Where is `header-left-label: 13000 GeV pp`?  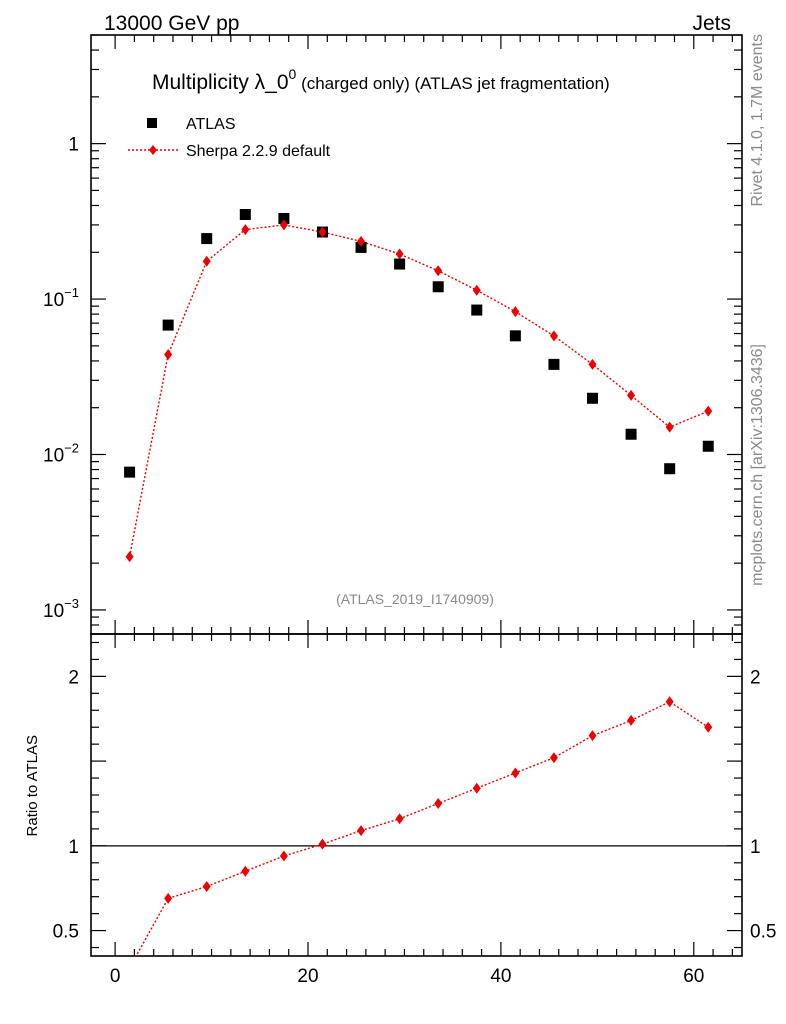 header-left-label: 13000 GeV pp is located at coordinates (171, 23).